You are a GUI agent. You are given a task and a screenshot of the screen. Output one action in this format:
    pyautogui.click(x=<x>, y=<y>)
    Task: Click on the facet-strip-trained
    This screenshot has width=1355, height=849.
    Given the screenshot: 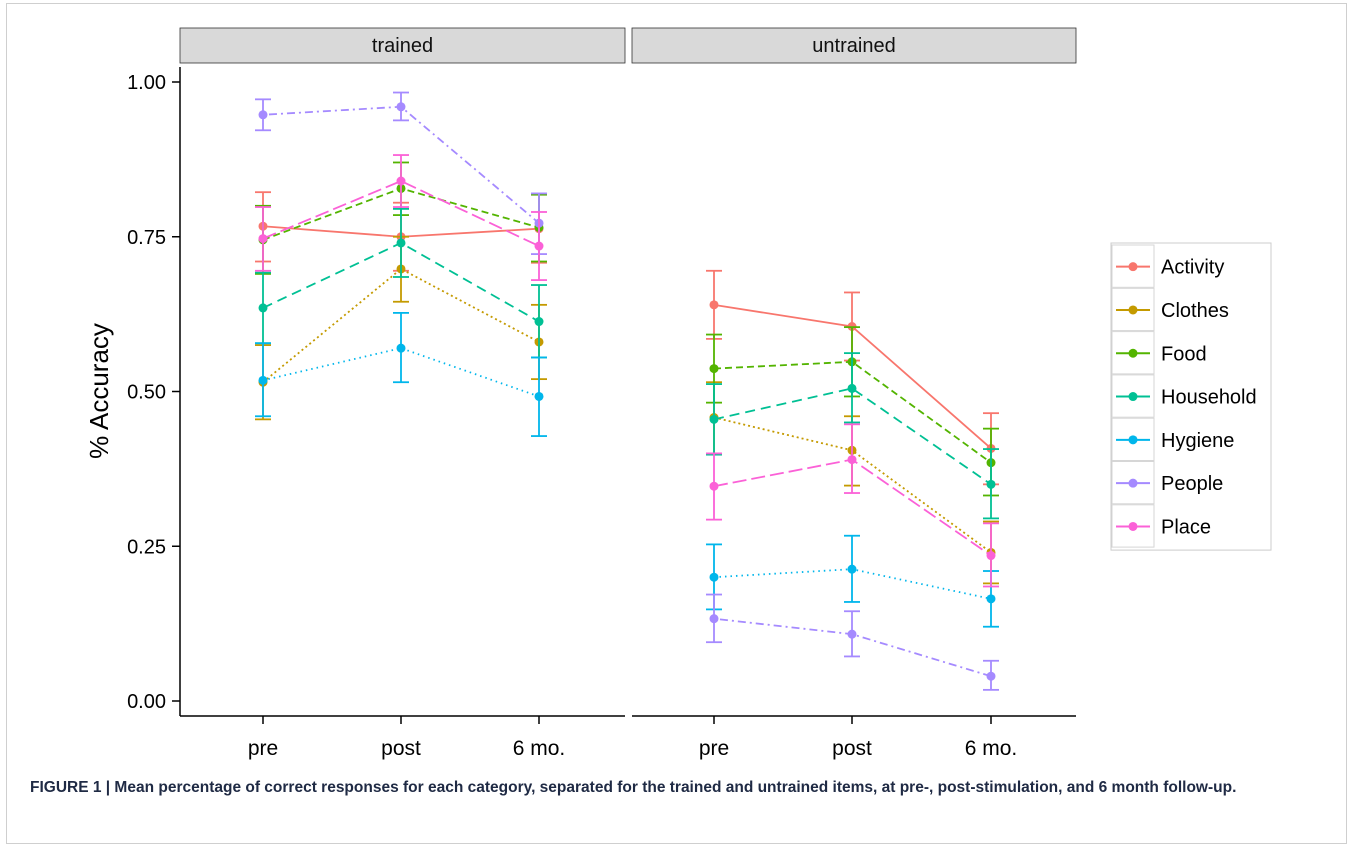 What is the action you would take?
    pyautogui.click(x=402, y=45)
    